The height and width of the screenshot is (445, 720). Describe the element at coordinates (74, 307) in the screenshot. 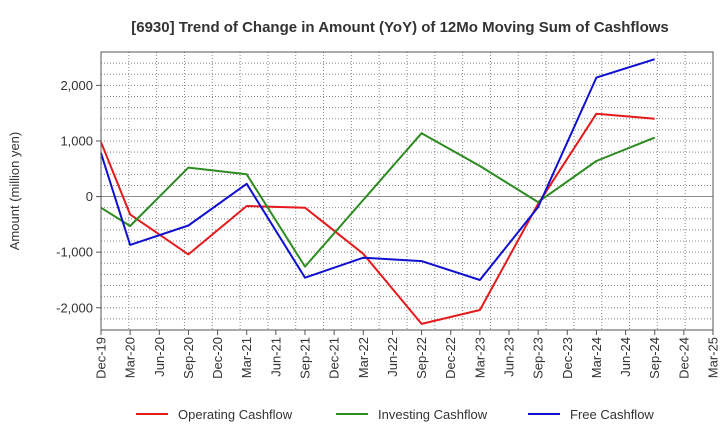

I see `y-tick-label: -2,000` at that location.